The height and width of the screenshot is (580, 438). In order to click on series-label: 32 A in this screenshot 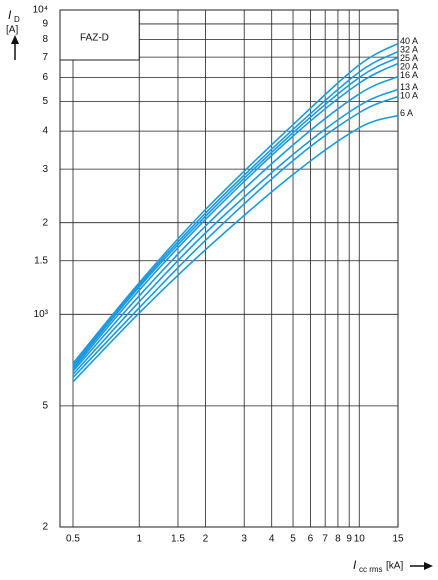, I will do `click(409, 49)`.